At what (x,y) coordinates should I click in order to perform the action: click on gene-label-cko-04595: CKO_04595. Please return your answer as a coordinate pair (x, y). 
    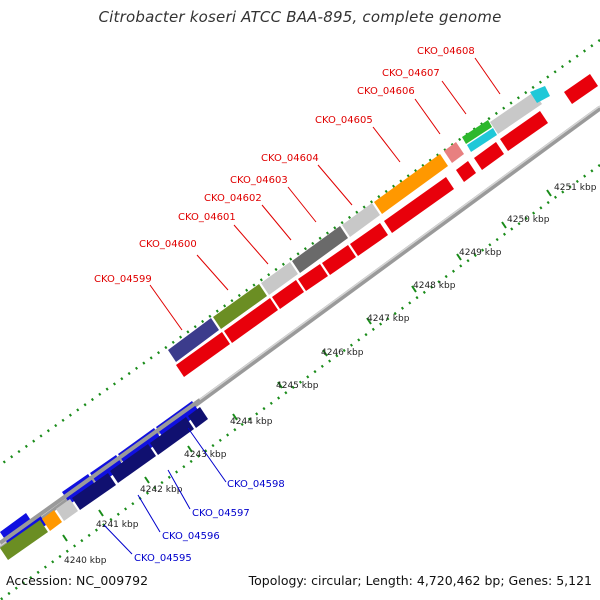
    Looking at the image, I should click on (163, 558).